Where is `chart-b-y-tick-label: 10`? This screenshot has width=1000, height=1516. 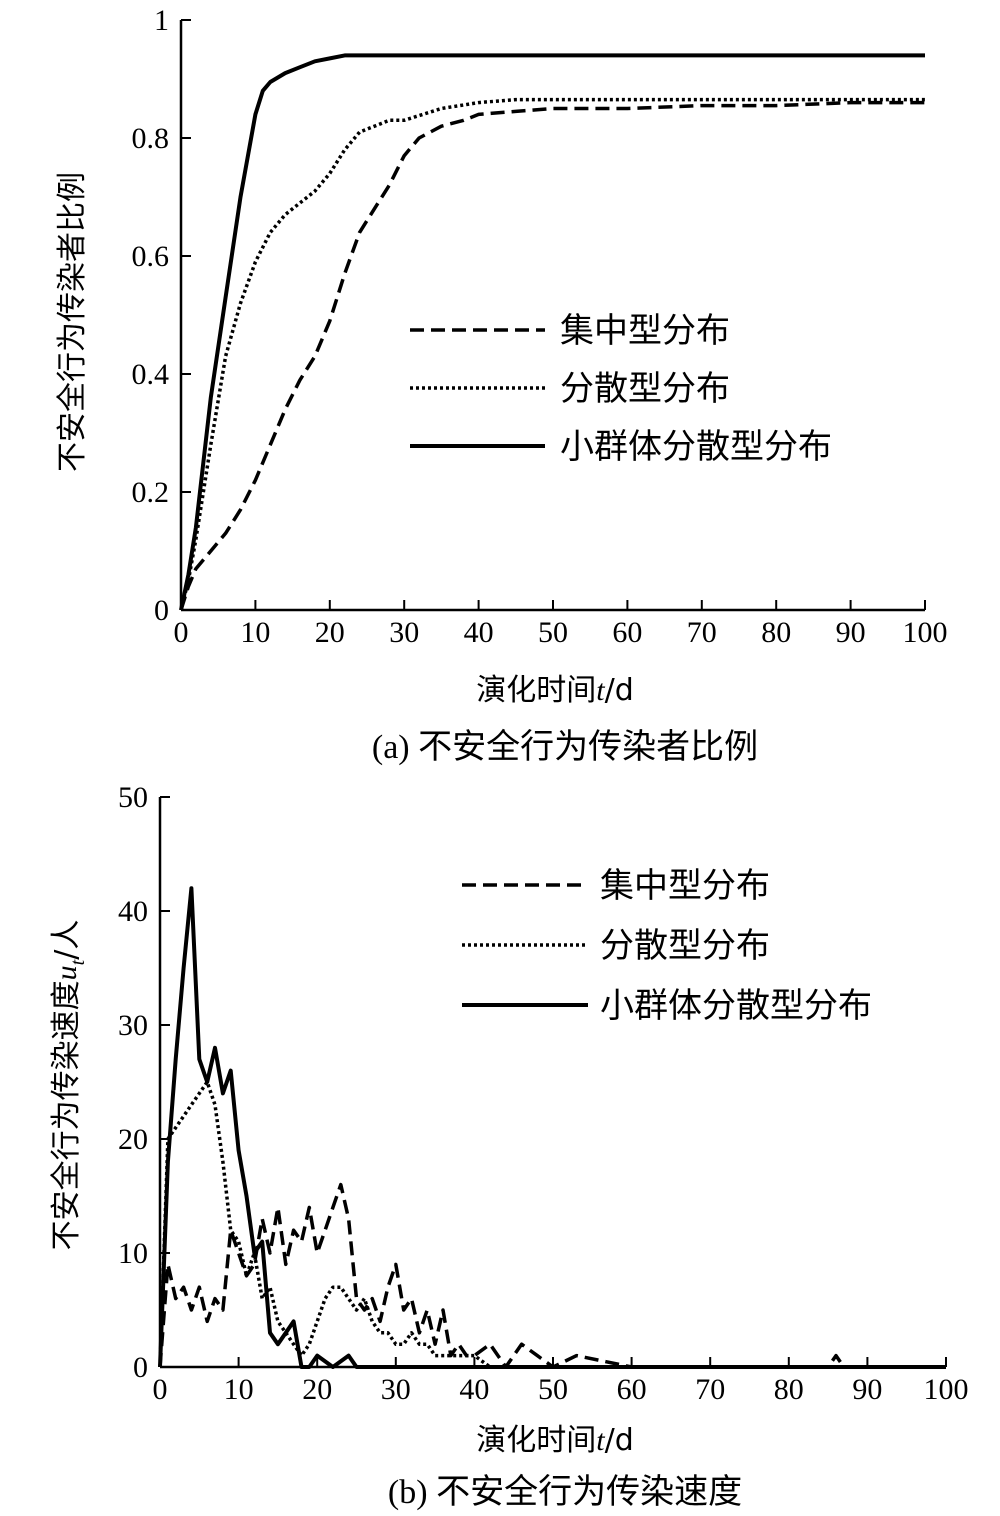
chart-b-y-tick-label: 10 is located at coordinates (133, 1253).